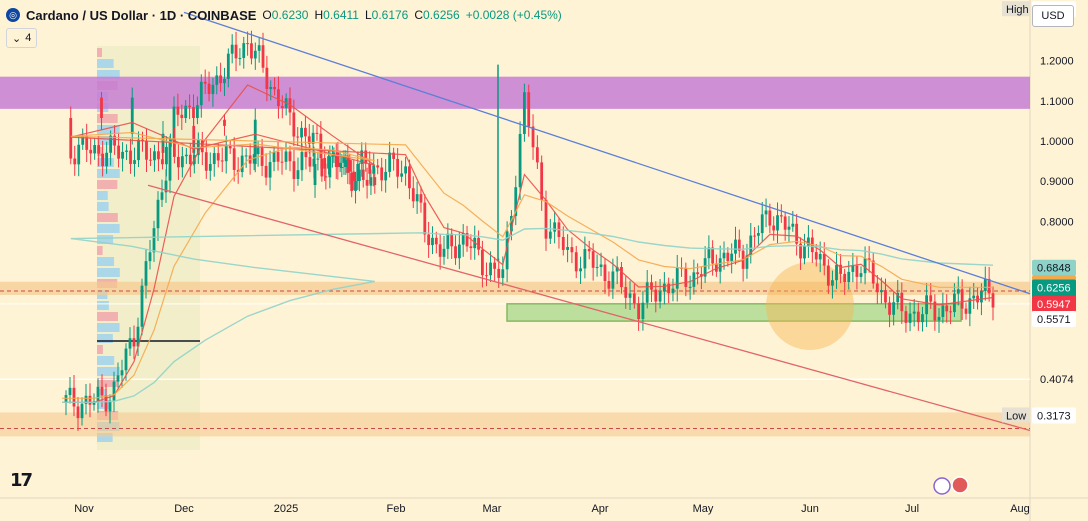 Image resolution: width=1088 pixels, height=521 pixels. I want to click on low-label: Low, so click(1016, 416).